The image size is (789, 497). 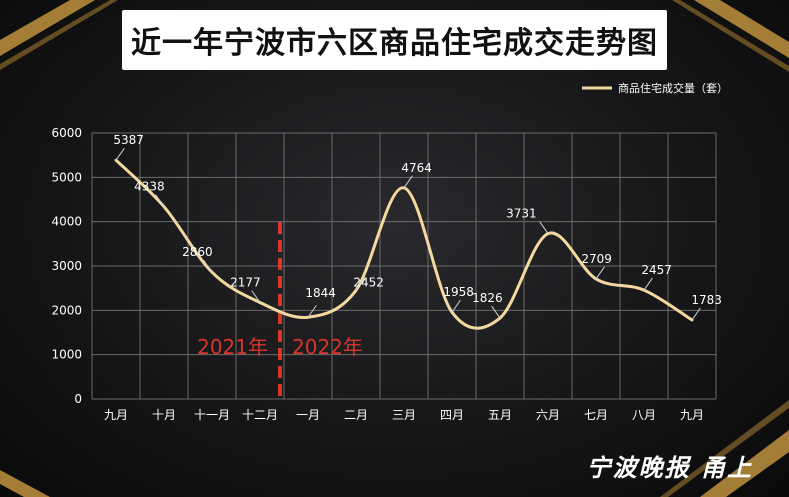 What do you see at coordinates (280, 309) in the screenshot?
I see `year-divider: 2021年 2022年` at bounding box center [280, 309].